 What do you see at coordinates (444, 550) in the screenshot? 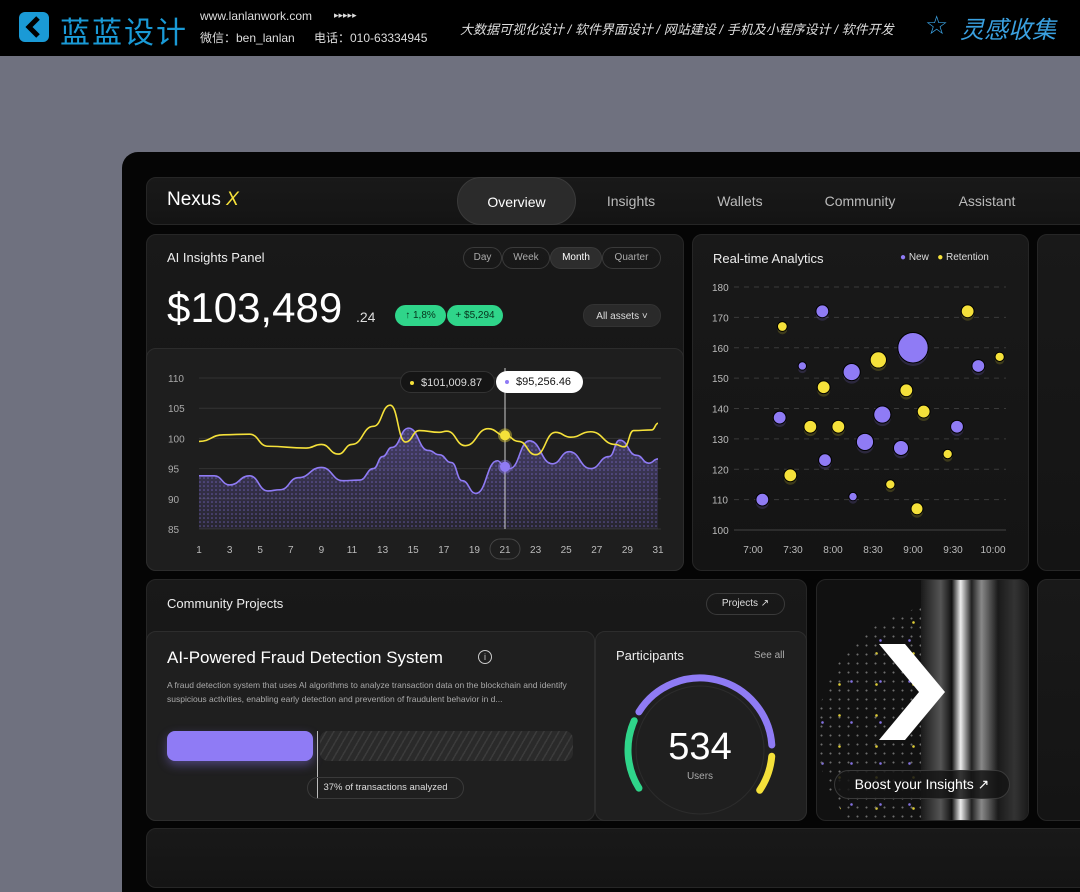
I see `x-tick-label: 17` at bounding box center [444, 550].